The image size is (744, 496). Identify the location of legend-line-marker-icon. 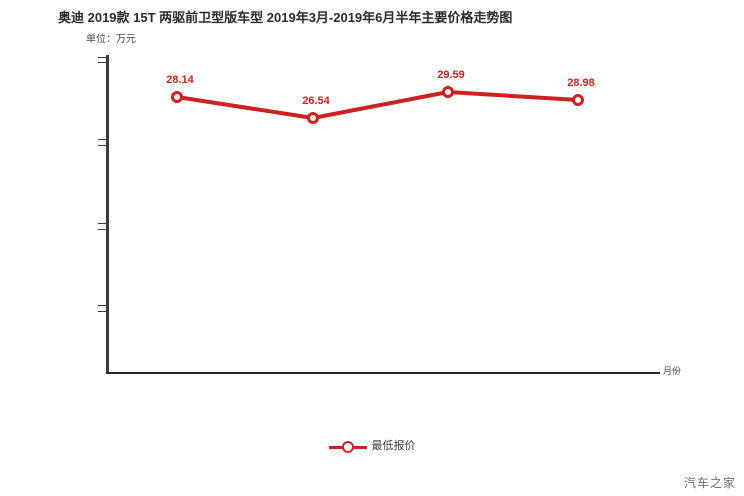
(347, 446).